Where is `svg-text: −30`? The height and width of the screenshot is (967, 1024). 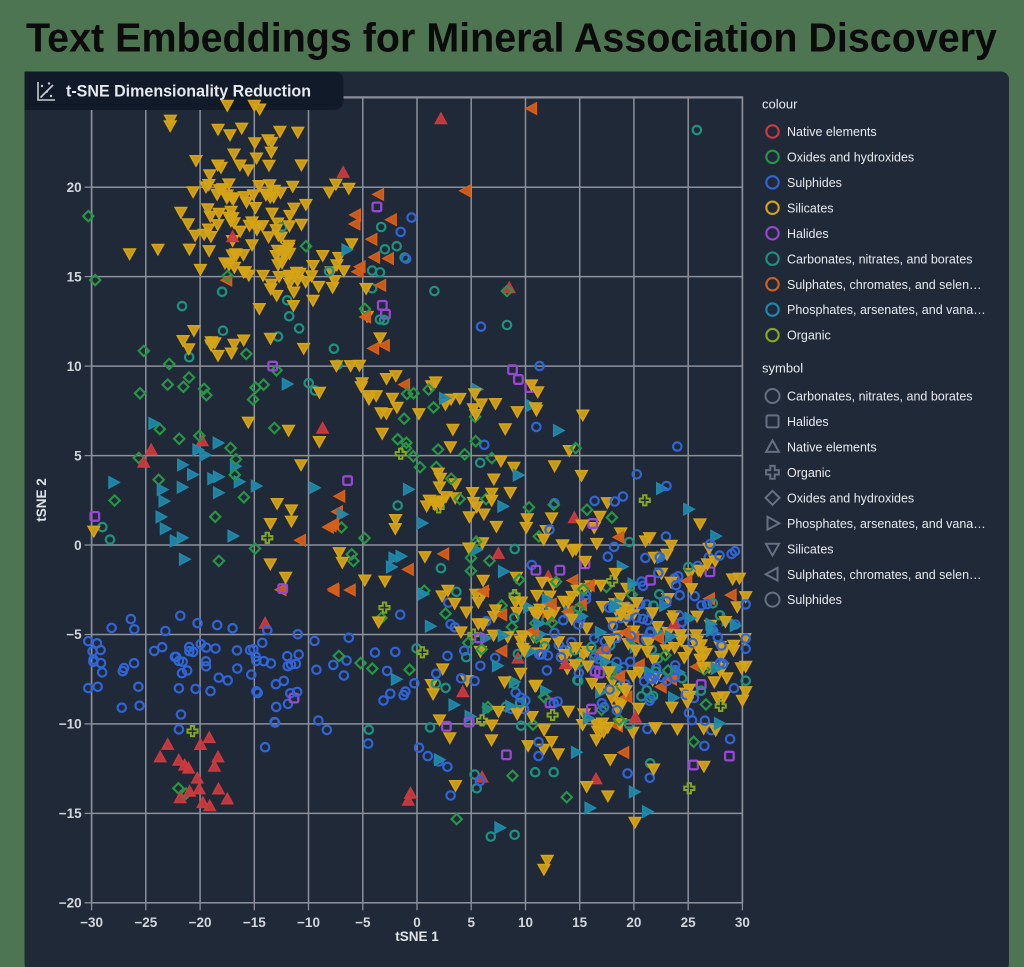 svg-text: −30 is located at coordinates (91, 922).